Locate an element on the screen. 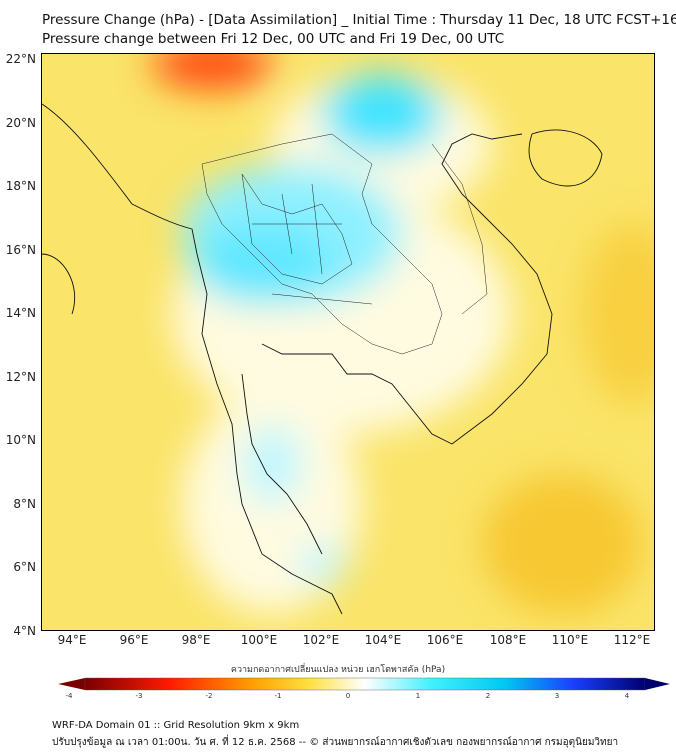 The height and width of the screenshot is (756, 676). lon-label: 100°E is located at coordinates (259, 640).